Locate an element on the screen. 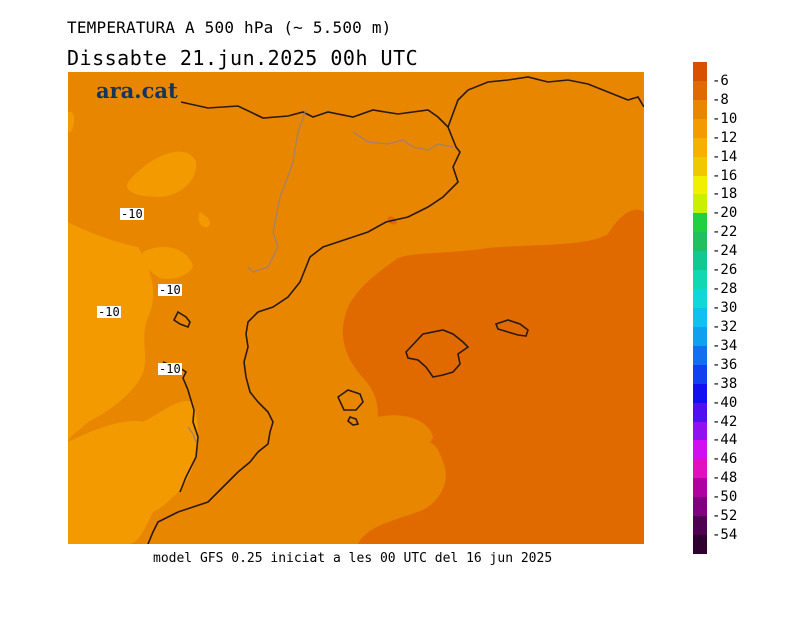 This screenshot has width=800, height=617. color-scale-label: -28 is located at coordinates (725, 289).